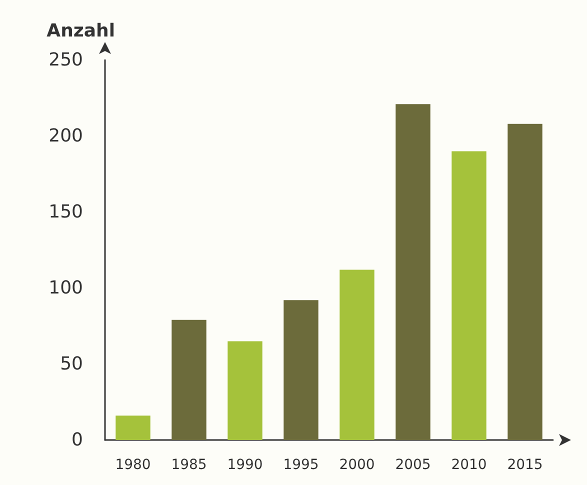 This screenshot has height=485, width=587. Describe the element at coordinates (77, 440) in the screenshot. I see `y-tick-label: 0` at that location.